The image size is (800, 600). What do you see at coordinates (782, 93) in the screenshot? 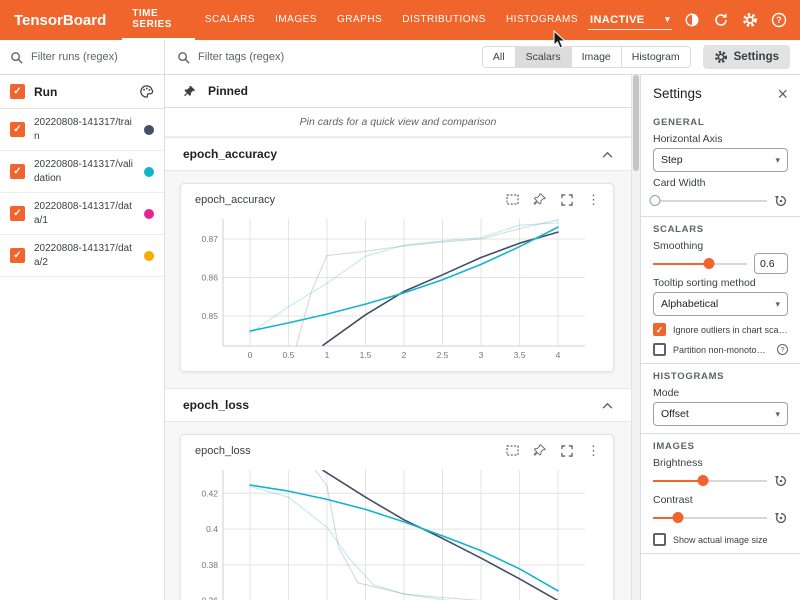
I see `close-icon: ×` at bounding box center [782, 93].